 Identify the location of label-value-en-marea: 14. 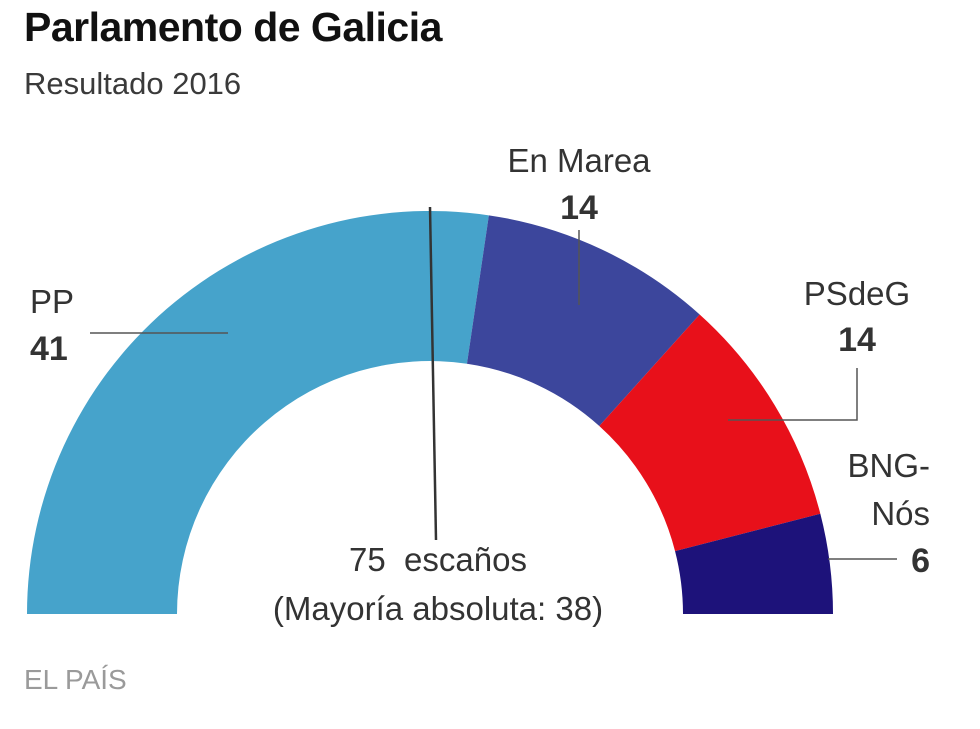
(579, 208).